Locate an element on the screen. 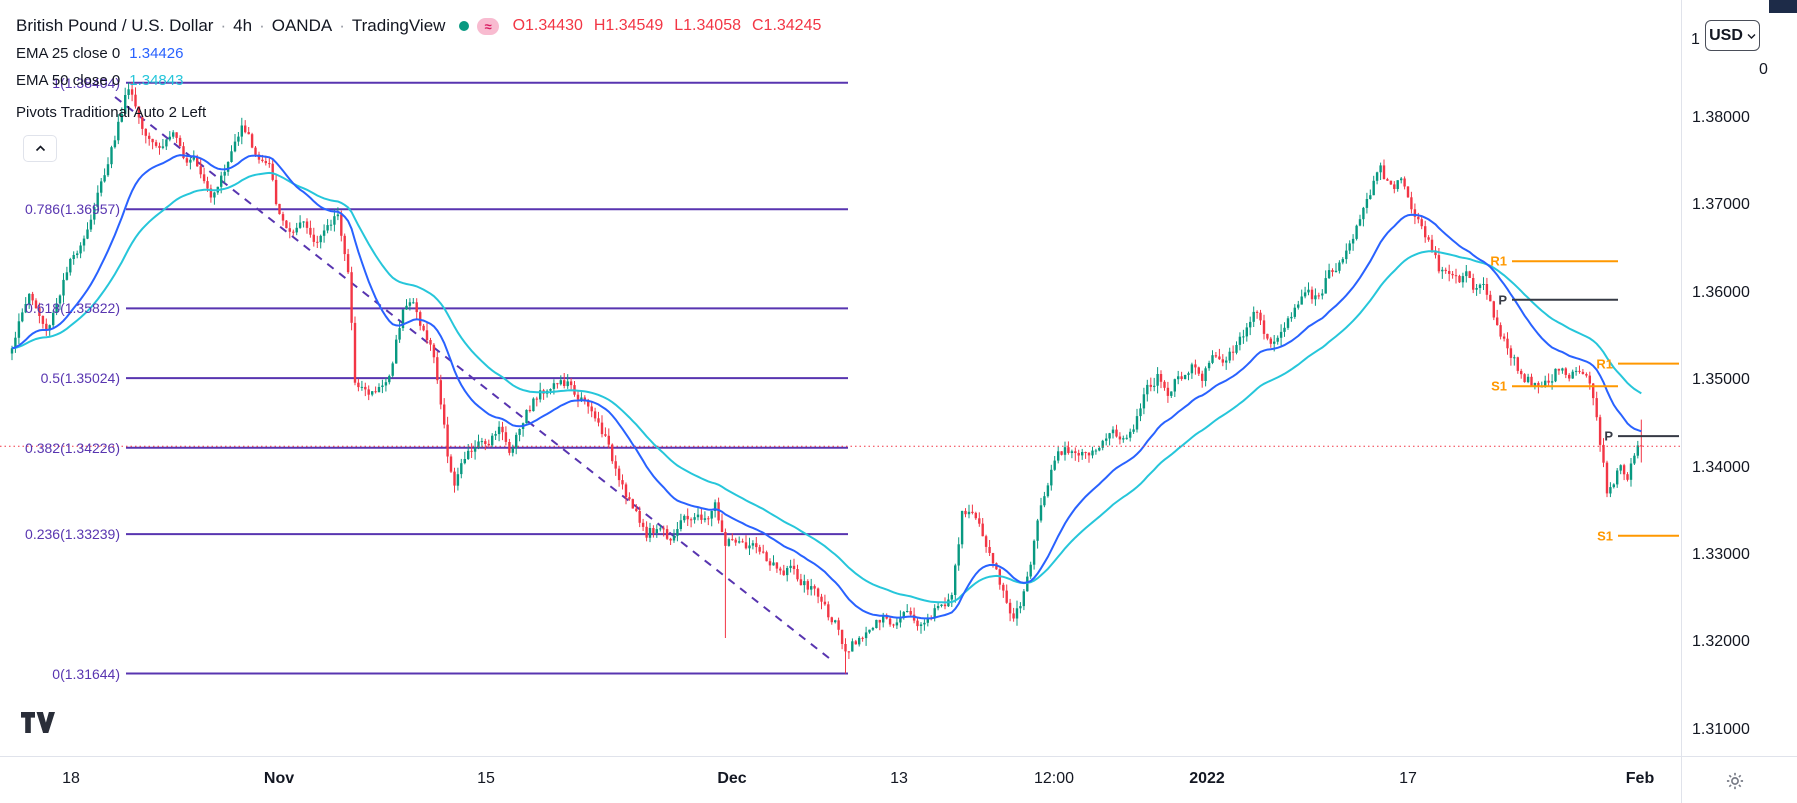  gear-icon is located at coordinates (1735, 781).